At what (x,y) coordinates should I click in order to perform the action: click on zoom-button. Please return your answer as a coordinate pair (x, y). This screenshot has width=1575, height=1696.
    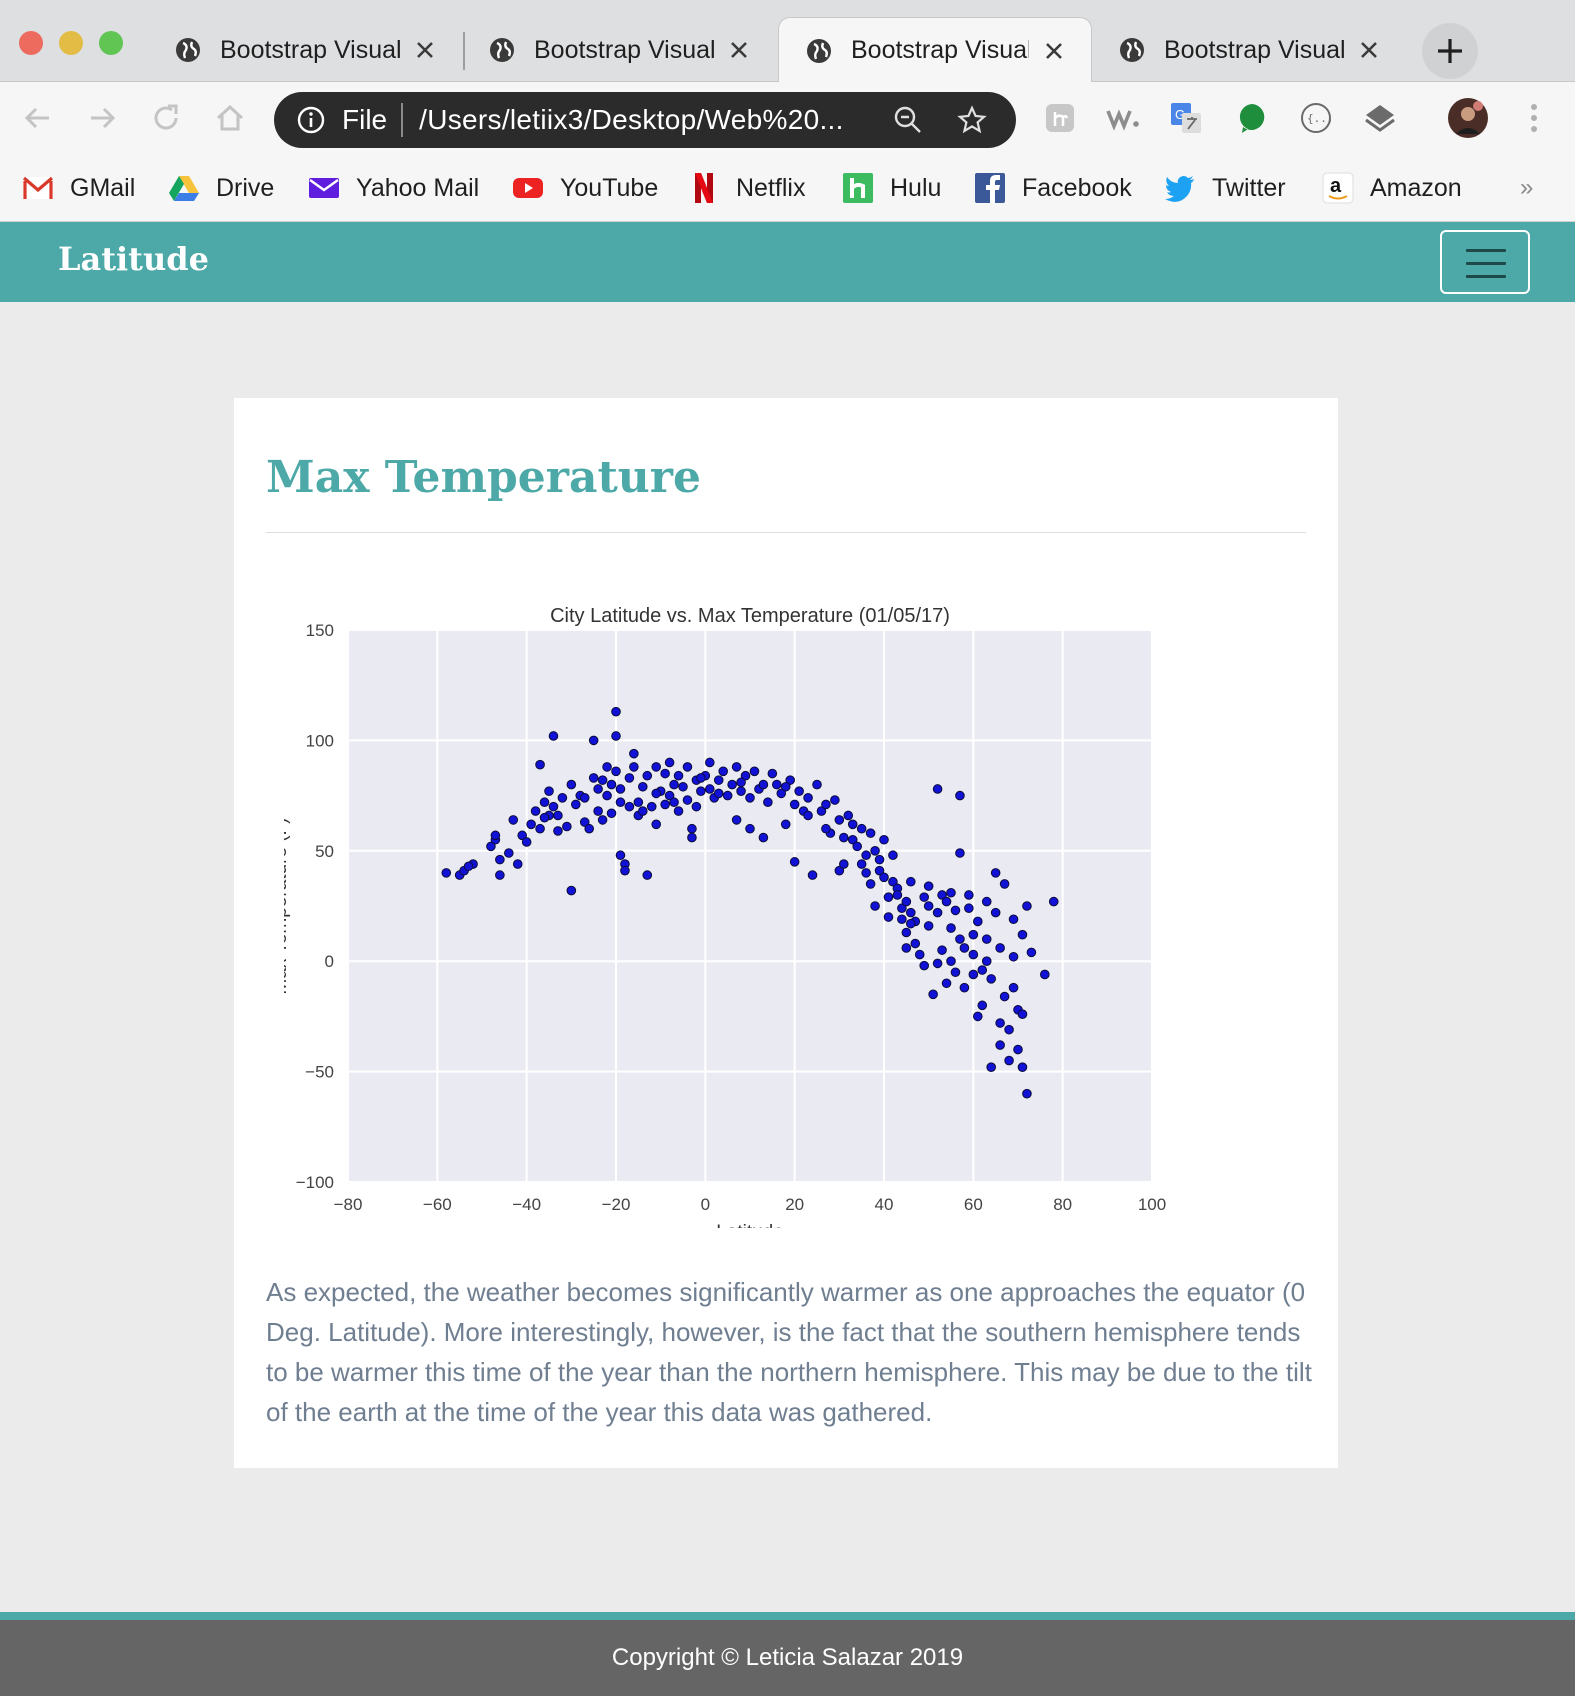
    Looking at the image, I should click on (908, 120).